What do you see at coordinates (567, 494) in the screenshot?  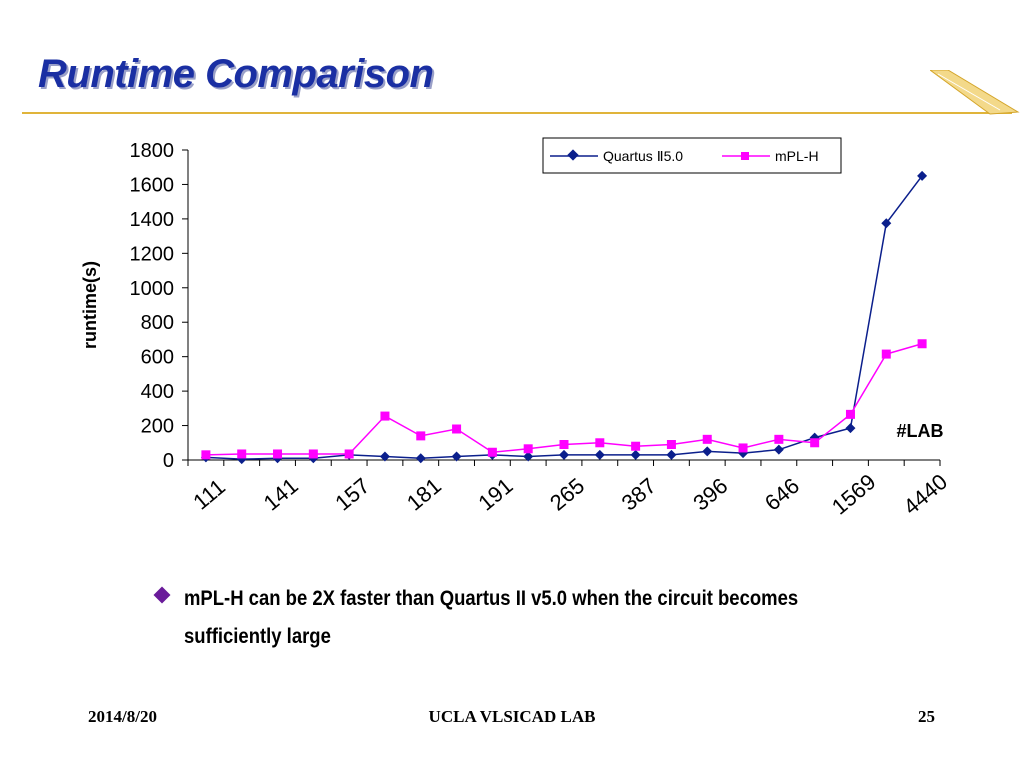 I see `x-tick-label: 265` at bounding box center [567, 494].